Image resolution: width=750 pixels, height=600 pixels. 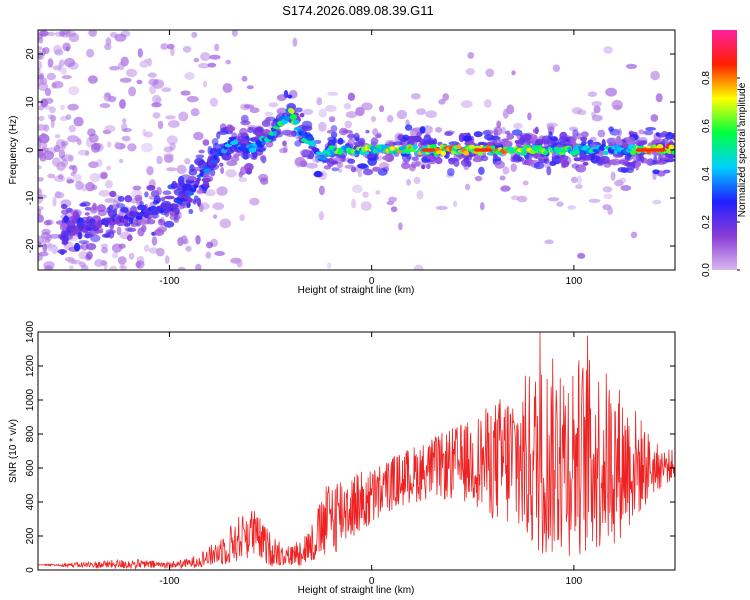 What do you see at coordinates (432, 150) in the screenshot?
I see `peak-blob` at bounding box center [432, 150].